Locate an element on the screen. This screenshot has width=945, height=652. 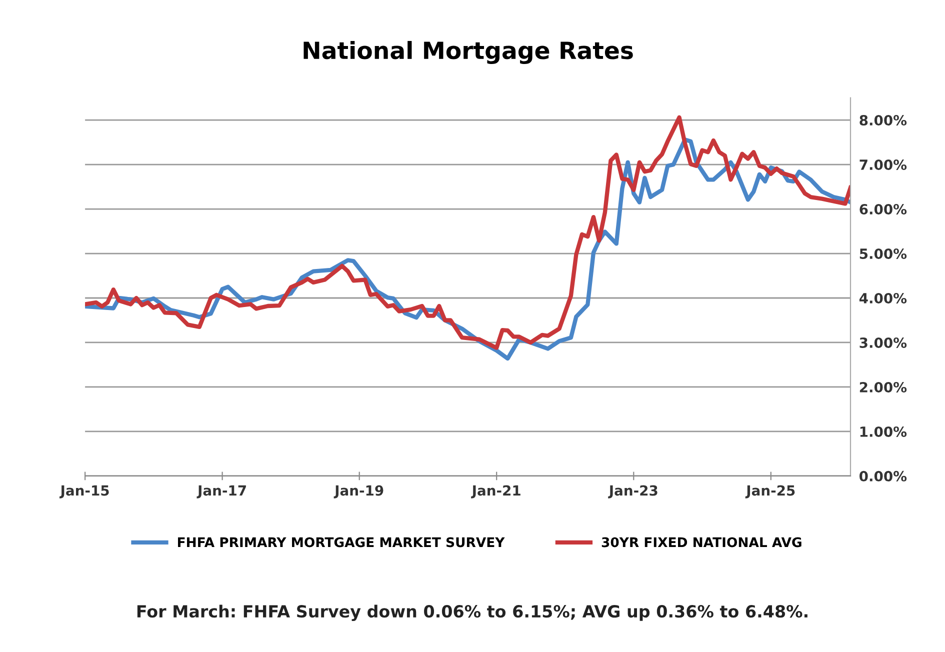
y-tick-label: 1.00% is located at coordinates (883, 431).